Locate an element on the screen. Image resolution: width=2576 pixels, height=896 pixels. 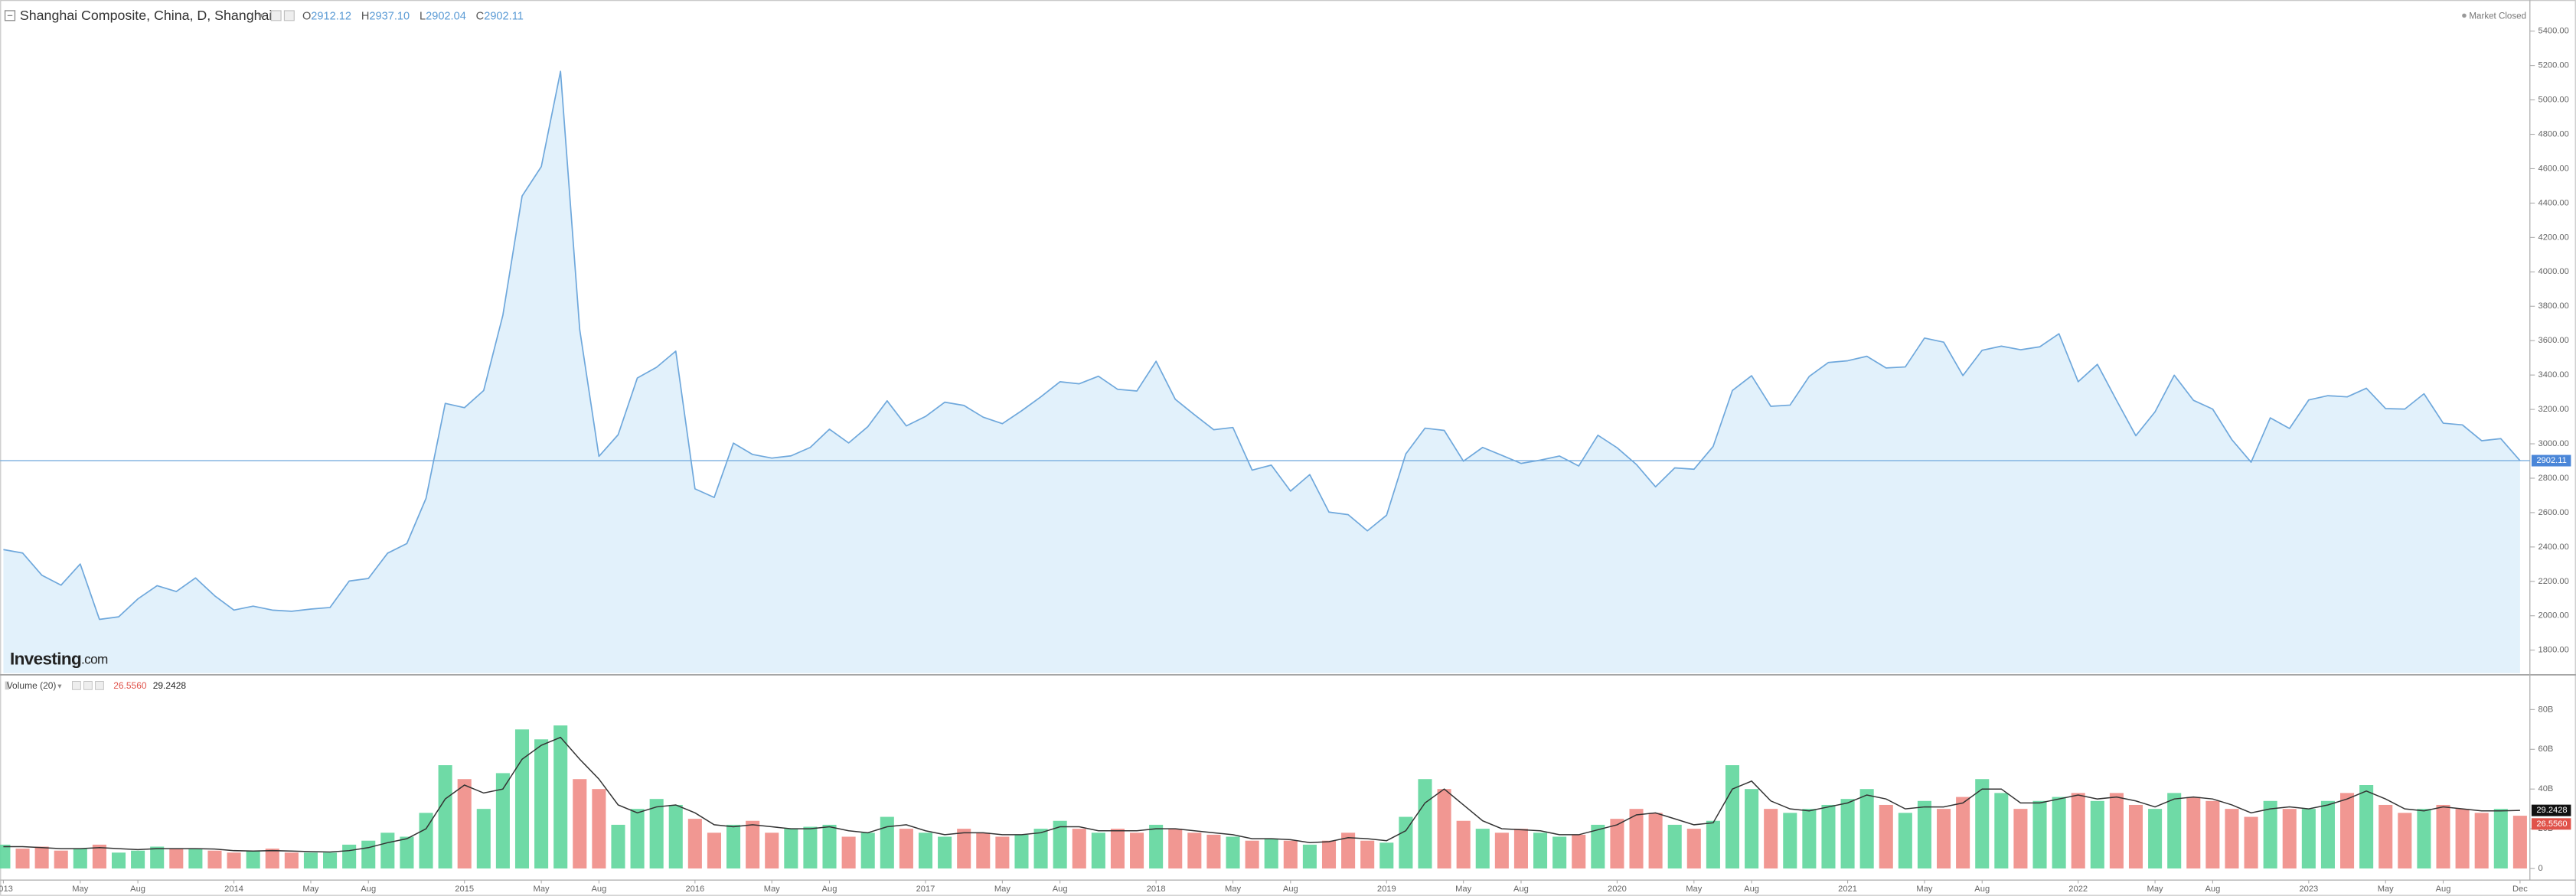
y2-tick-label: 80B is located at coordinates (2546, 709).